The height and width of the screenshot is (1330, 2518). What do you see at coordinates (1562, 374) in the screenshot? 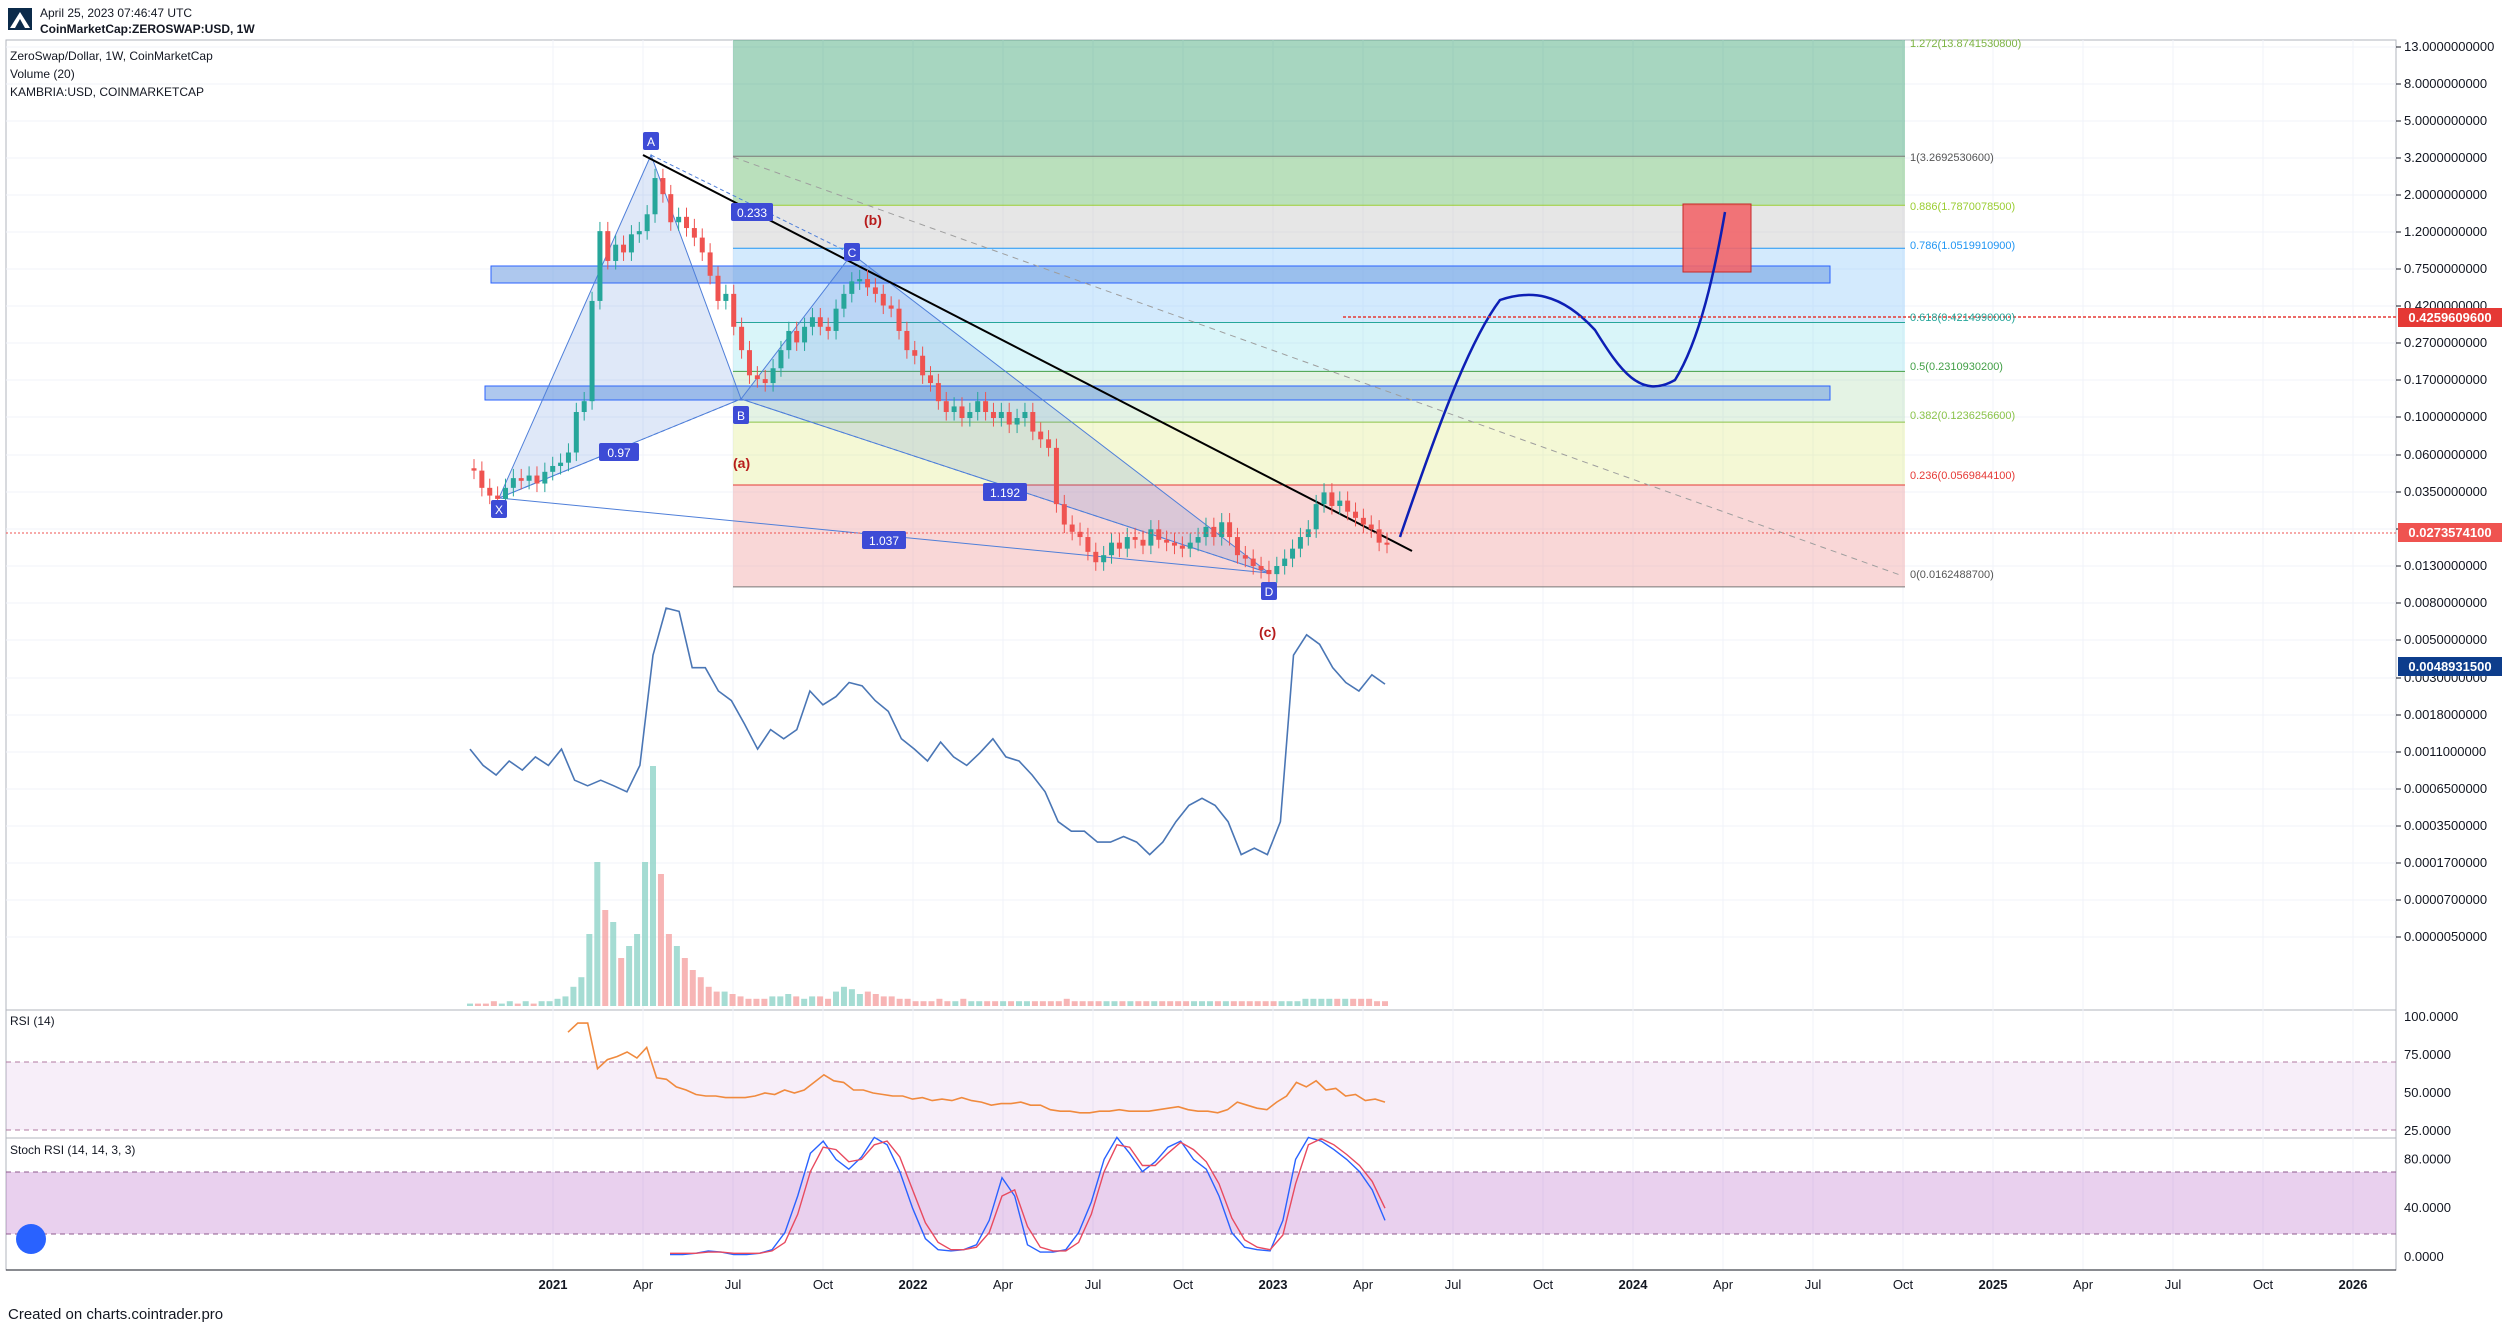
I see `projection-path` at bounding box center [1562, 374].